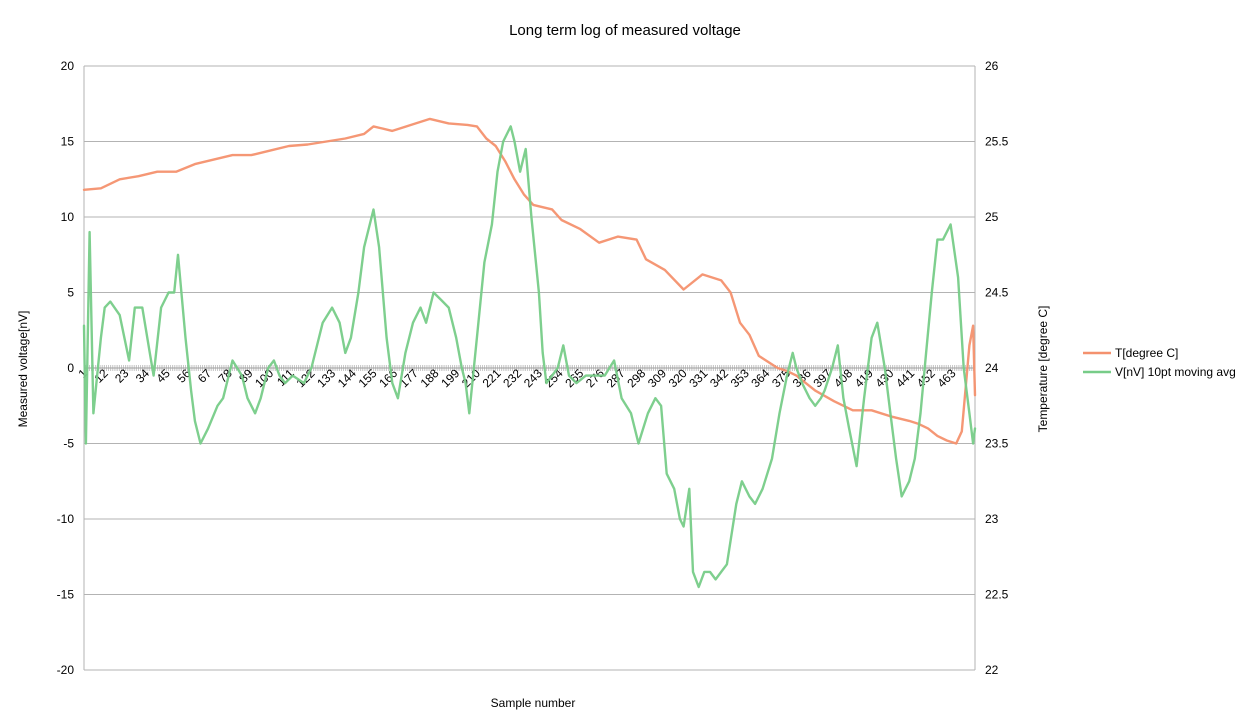  What do you see at coordinates (430, 378) in the screenshot?
I see `x-tick-label: 188` at bounding box center [430, 378].